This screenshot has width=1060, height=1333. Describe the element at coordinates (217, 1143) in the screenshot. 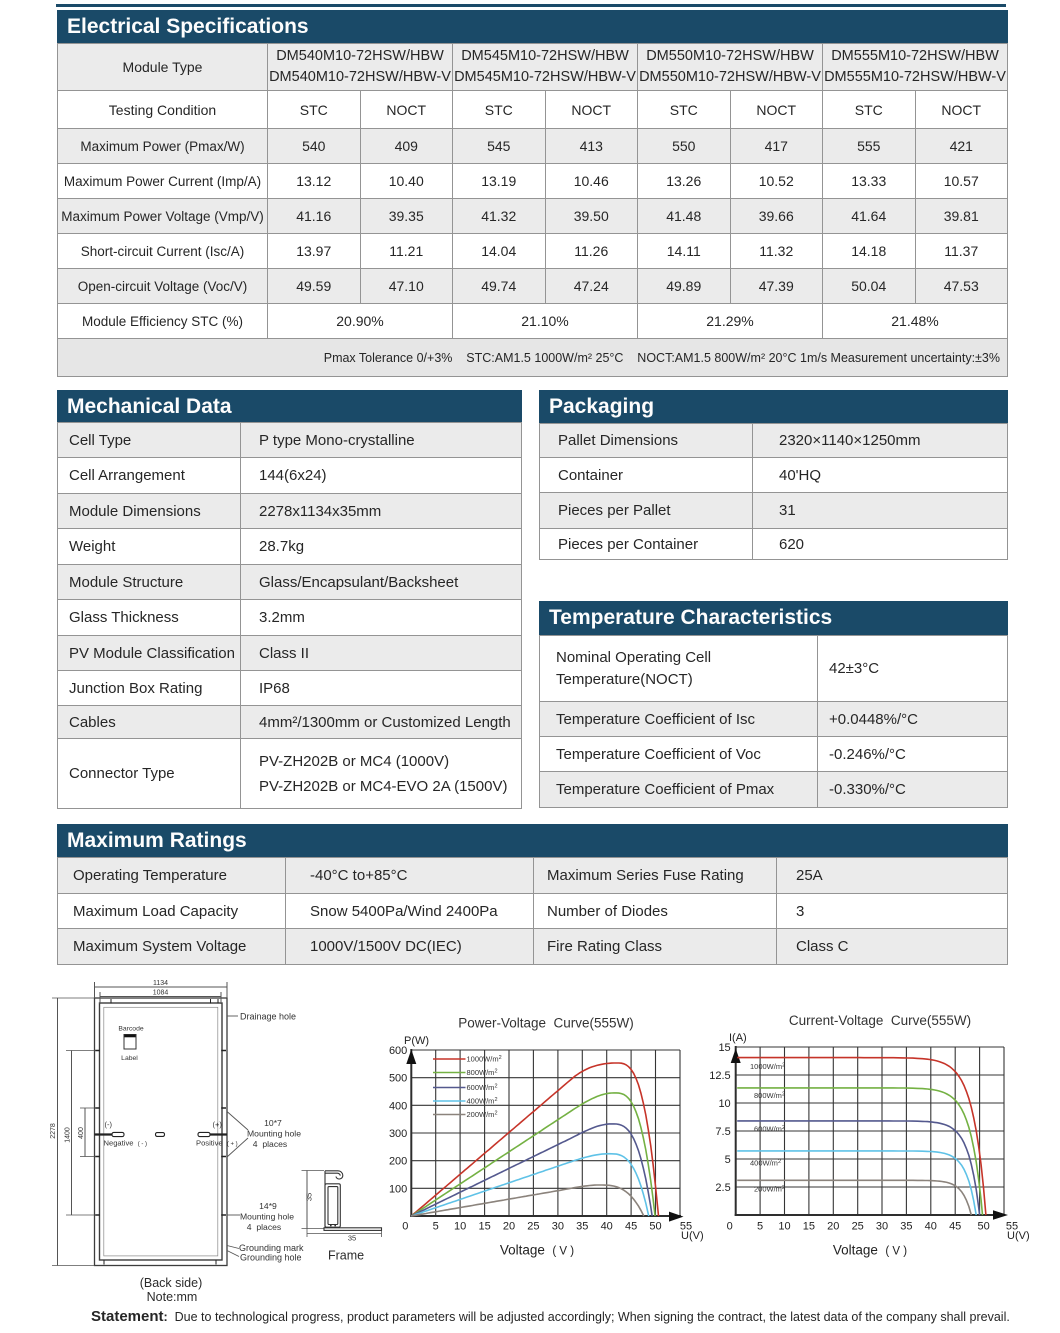

I see `svg-text: Positive ( + )` at that location.